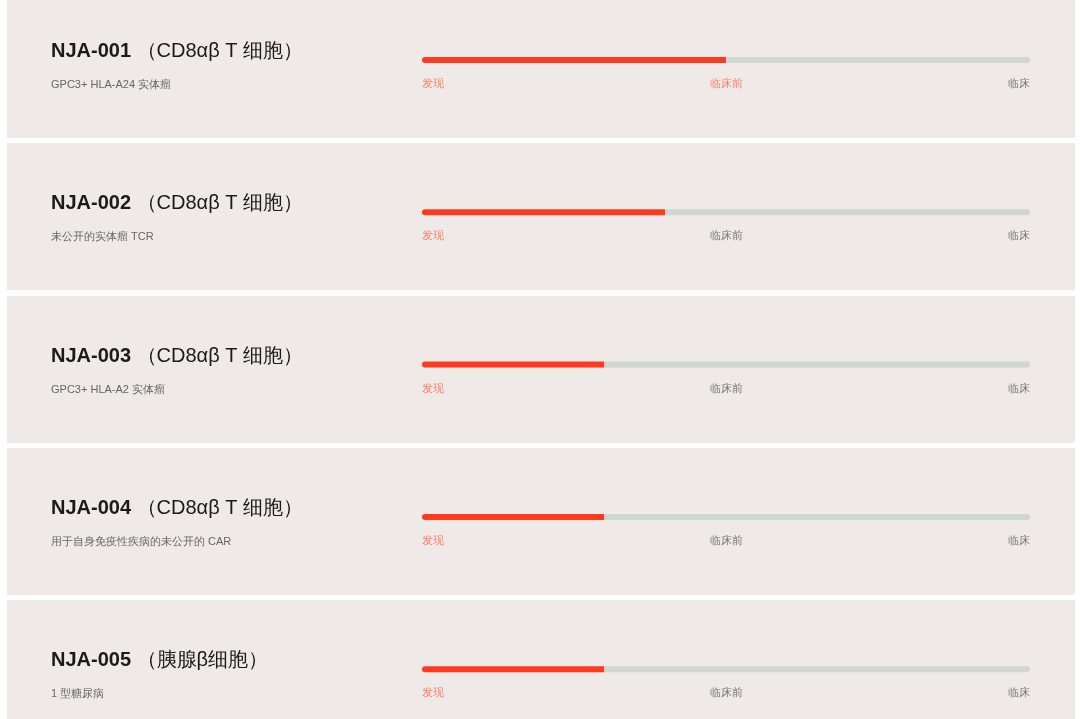 The height and width of the screenshot is (719, 1080). What do you see at coordinates (141, 540) in the screenshot?
I see `text: 用于自身免疫性疾病的未公开的 CAR` at bounding box center [141, 540].